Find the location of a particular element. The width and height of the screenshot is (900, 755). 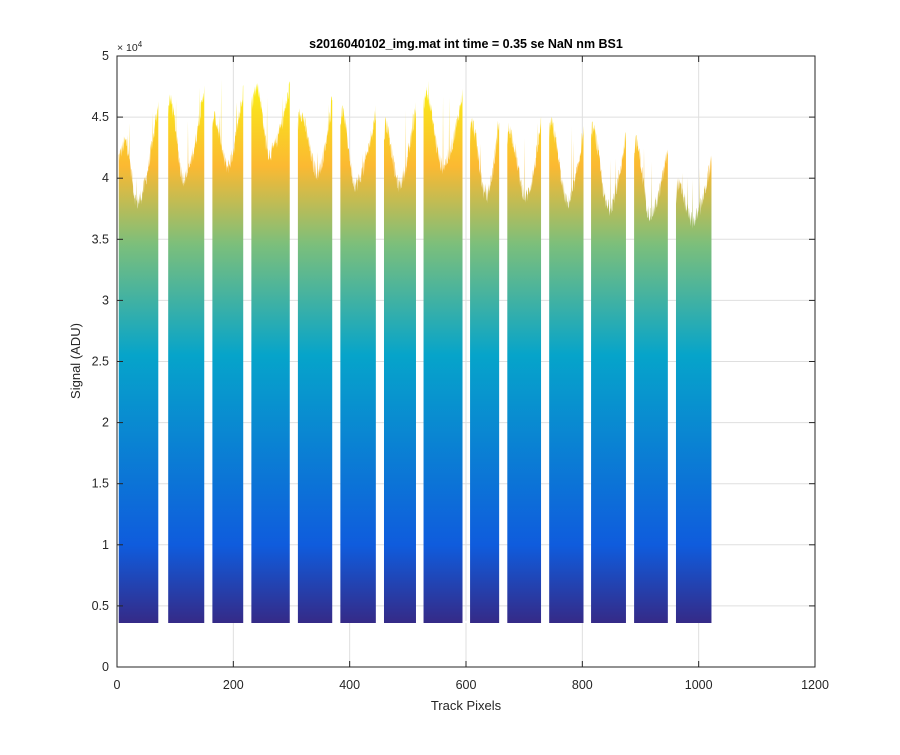

y-tick-label: 4 is located at coordinates (105, 178).